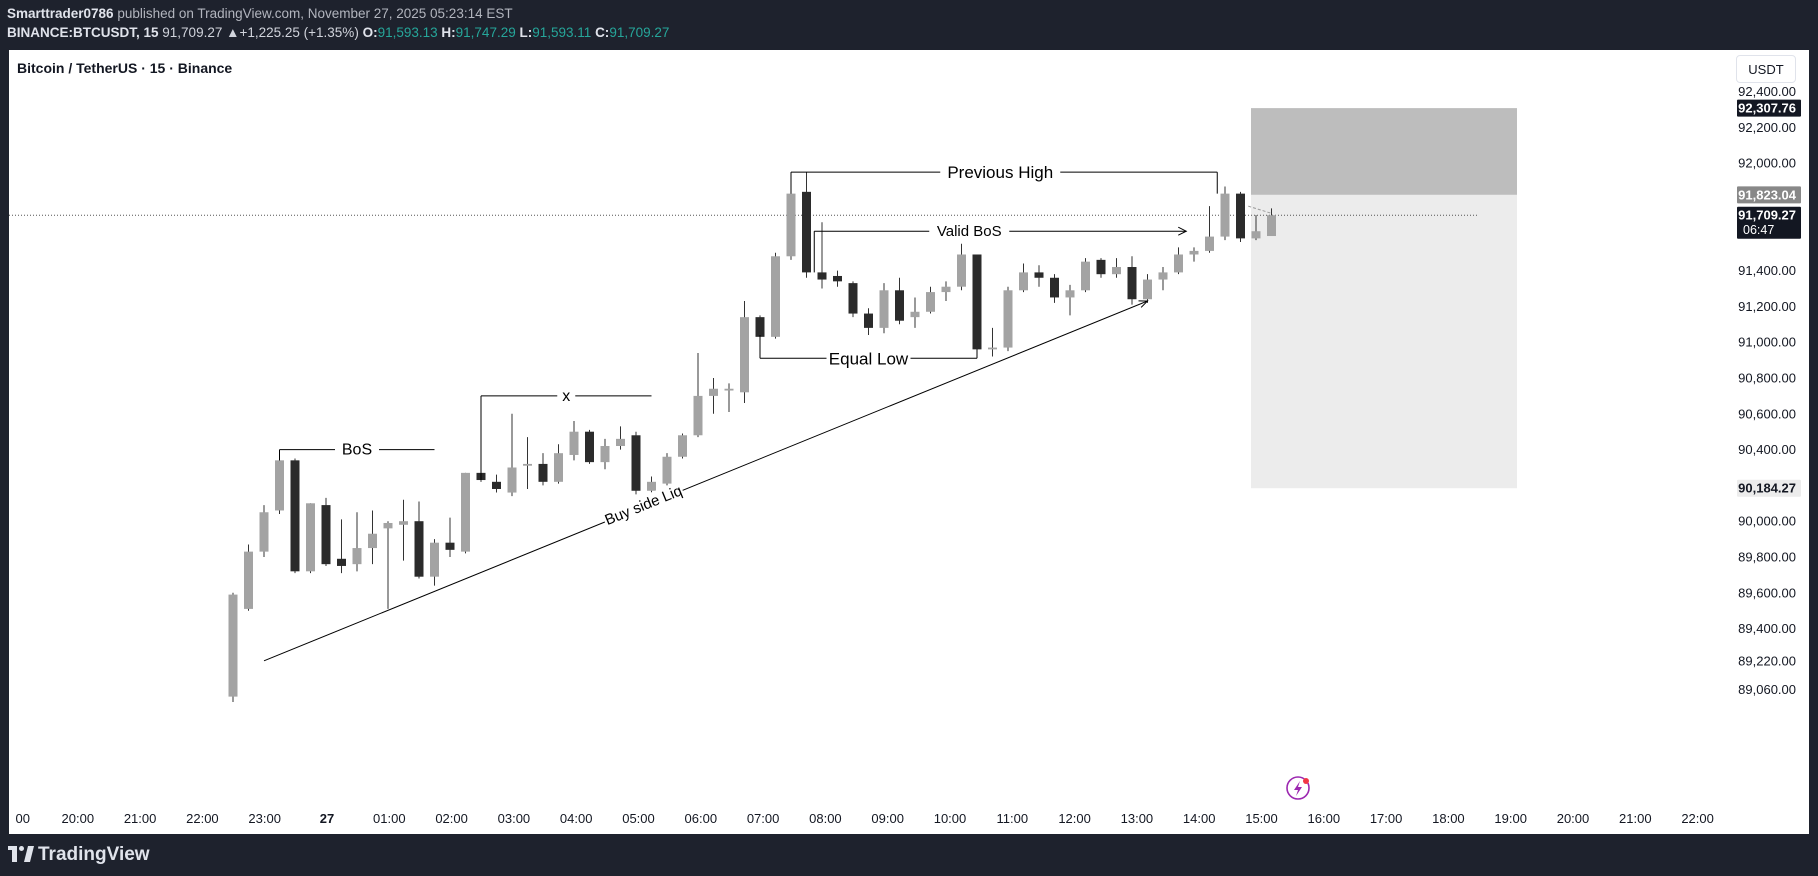 This screenshot has height=876, width=1818. Describe the element at coordinates (124, 68) in the screenshot. I see `chart-title: Bitcoin / TetherUS · 15 · Binance` at that location.